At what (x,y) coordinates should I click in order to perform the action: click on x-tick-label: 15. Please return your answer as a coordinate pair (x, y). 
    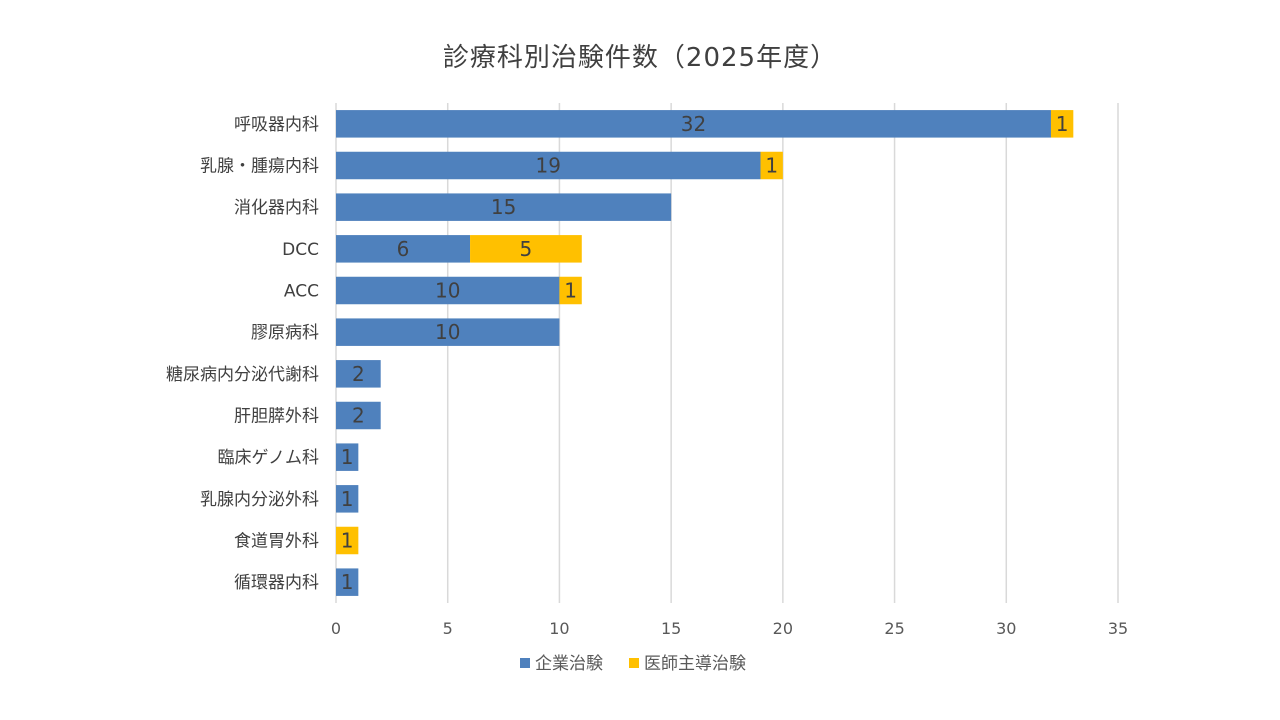
    Looking at the image, I should click on (671, 628).